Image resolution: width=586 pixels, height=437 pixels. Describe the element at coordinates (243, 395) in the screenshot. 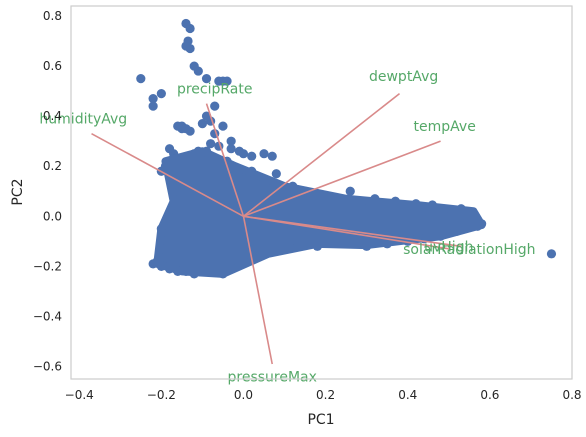

I see `x-tick-label: 0.0` at that location.